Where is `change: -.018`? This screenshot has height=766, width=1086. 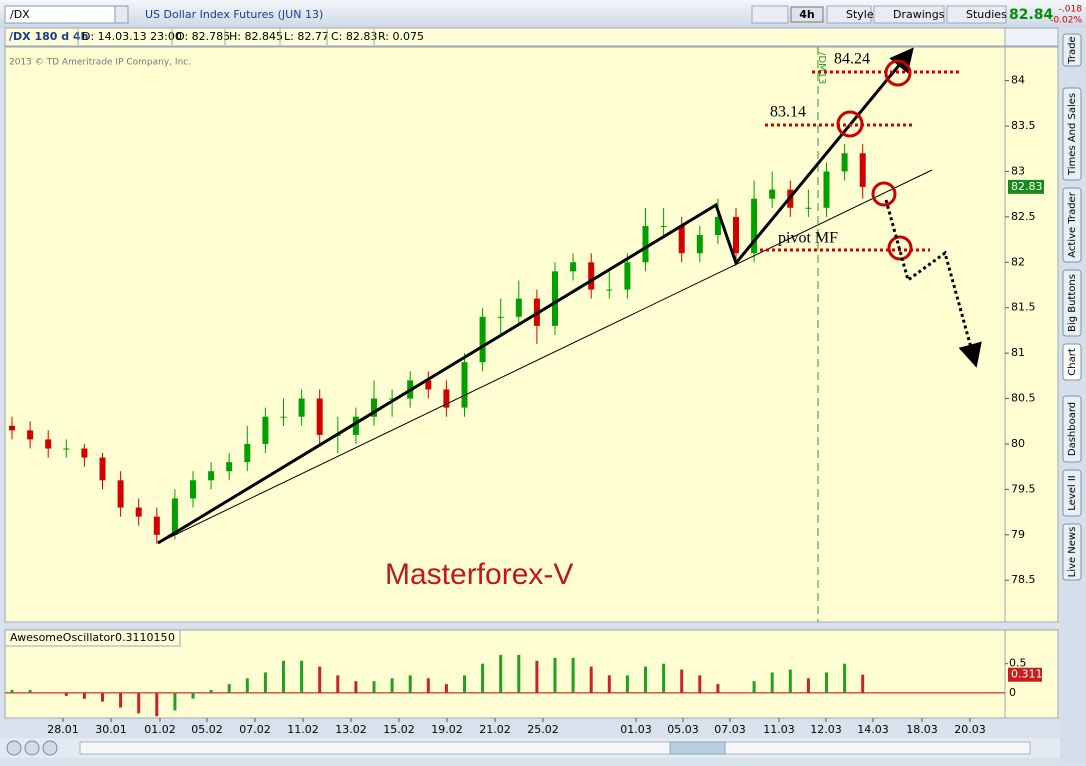
change: -.018 is located at coordinates (1071, 10).